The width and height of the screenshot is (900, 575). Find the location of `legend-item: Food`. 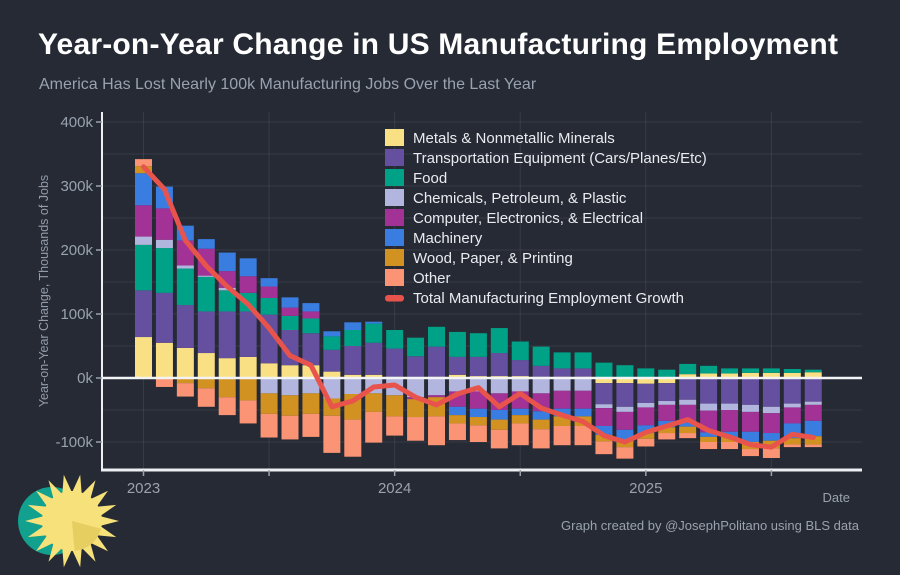

legend-item: Food is located at coordinates (416, 178).